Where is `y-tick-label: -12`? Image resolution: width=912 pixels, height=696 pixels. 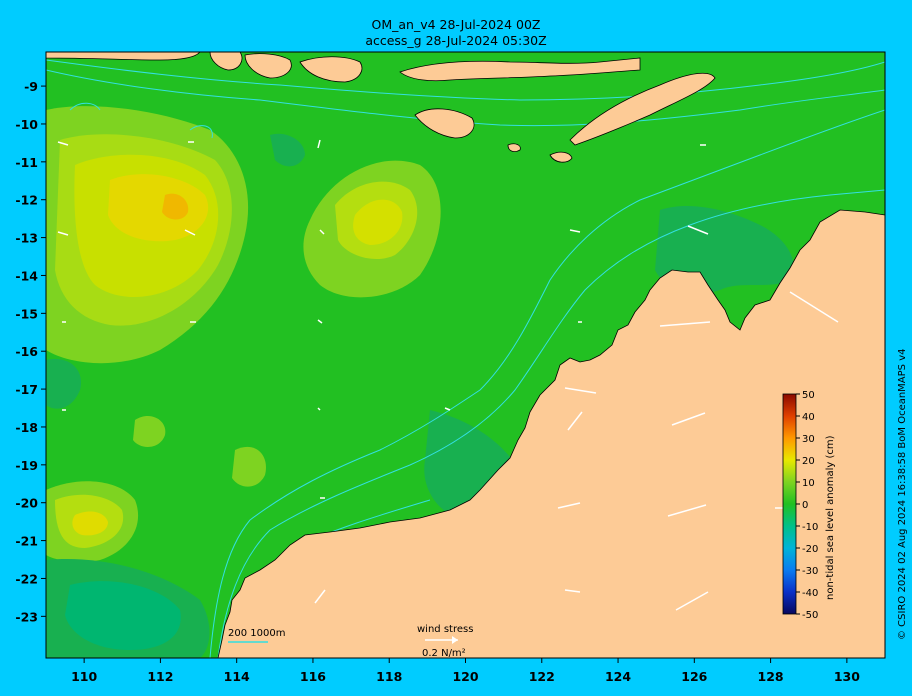 y-tick-label: -12 is located at coordinates (26, 200).